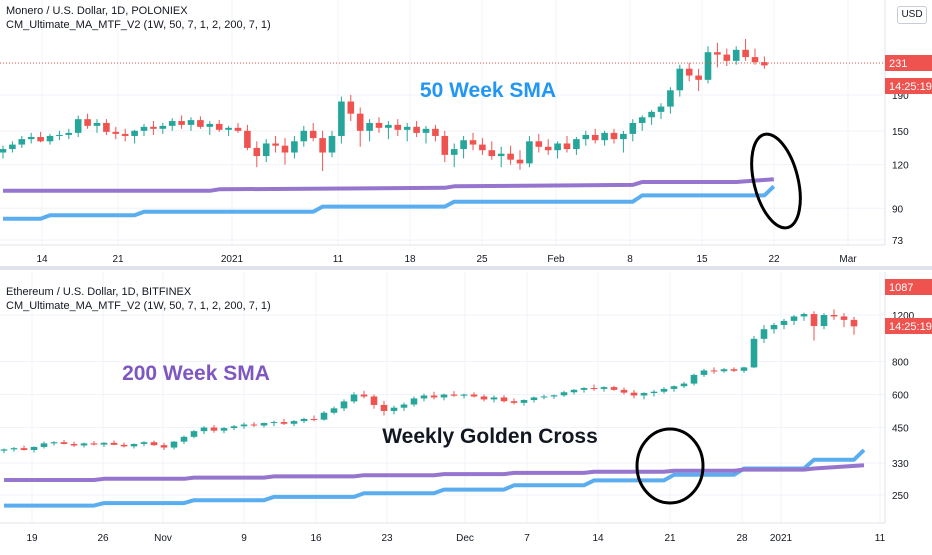 This screenshot has height=555, width=932. Describe the element at coordinates (196, 373) in the screenshot. I see `bottom-annotation-text: 200 Week SMA` at that location.